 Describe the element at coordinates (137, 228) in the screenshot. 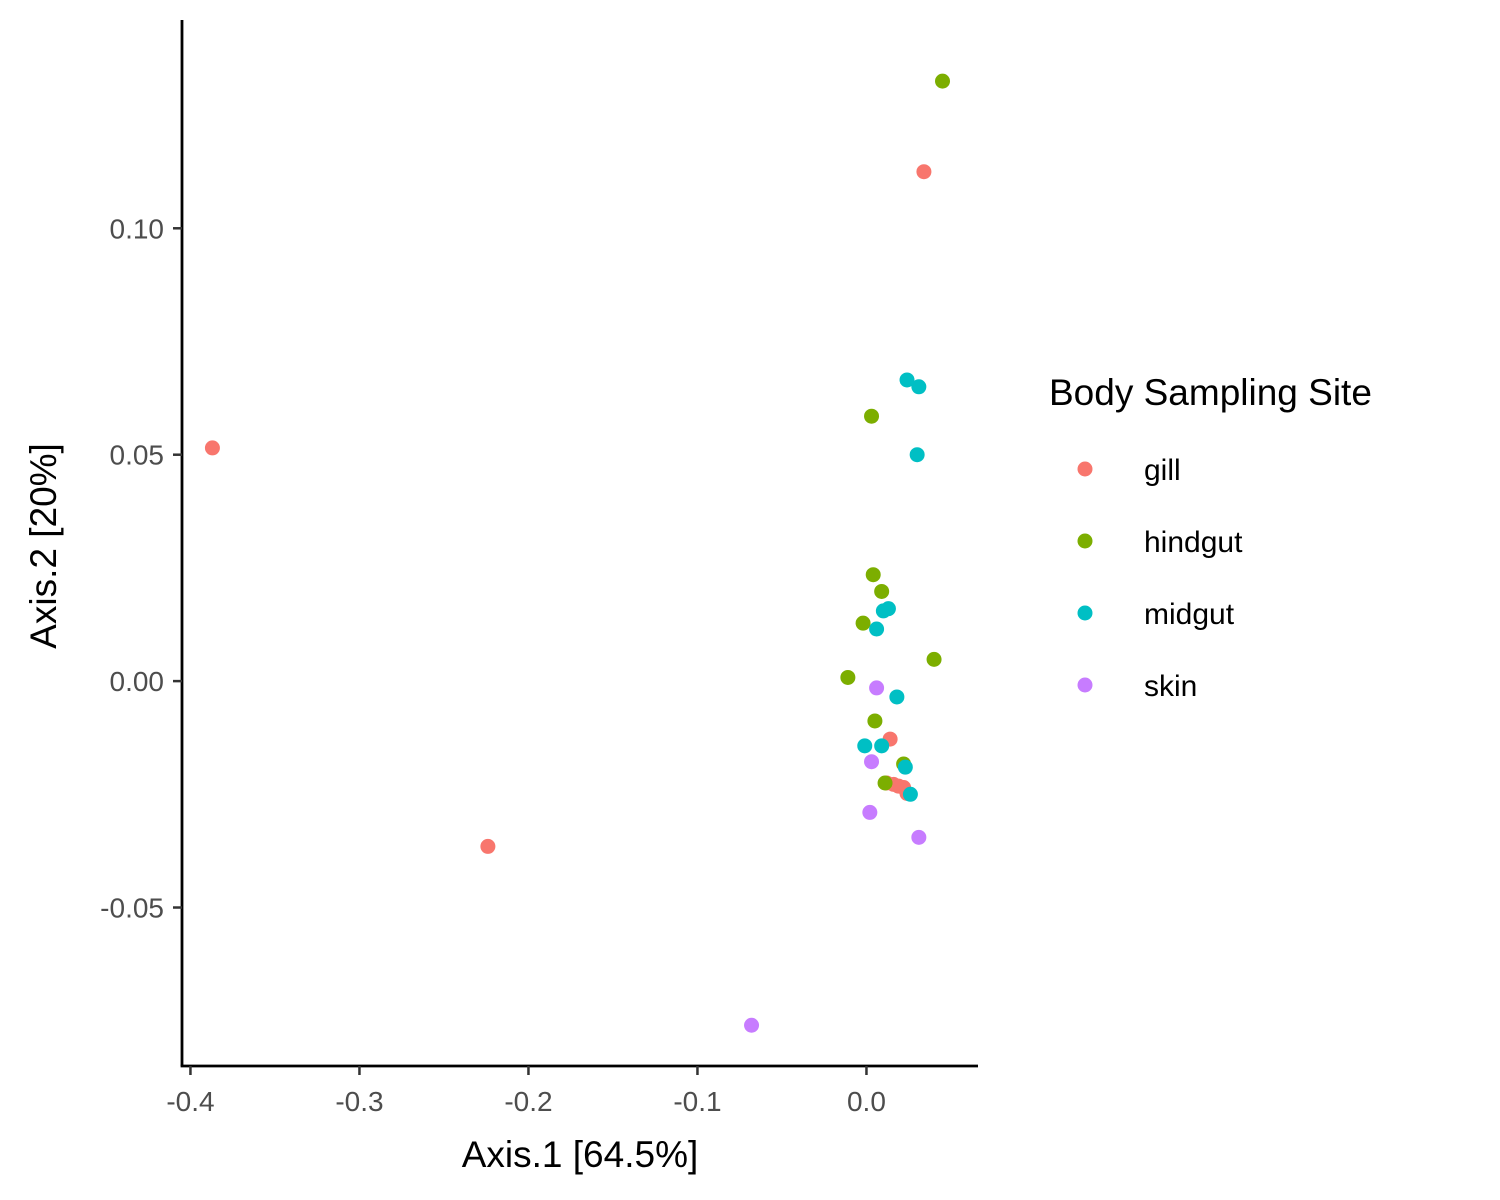

I see `y-tick-label: 0.10` at that location.